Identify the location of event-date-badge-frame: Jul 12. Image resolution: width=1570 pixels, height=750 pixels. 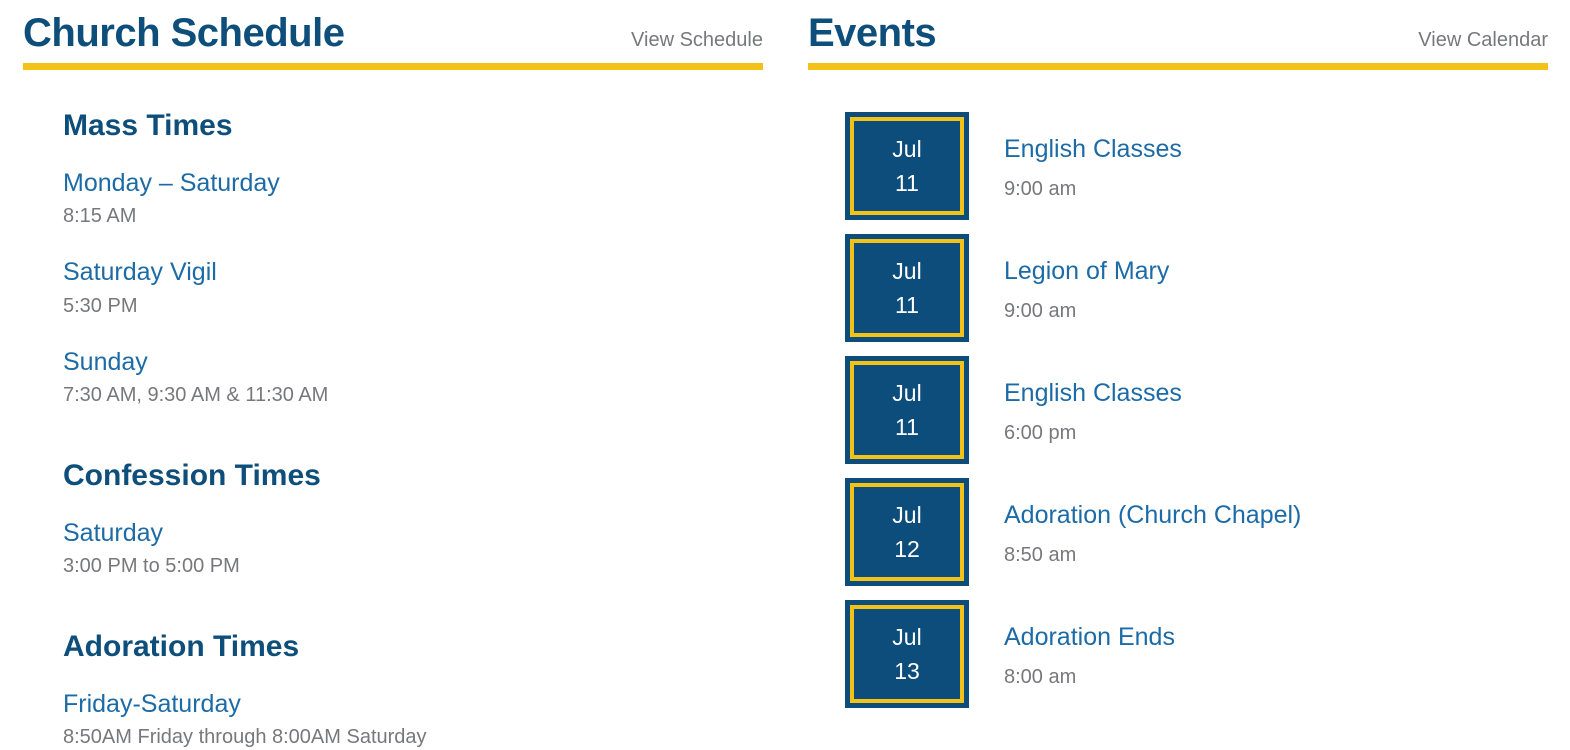
(907, 532).